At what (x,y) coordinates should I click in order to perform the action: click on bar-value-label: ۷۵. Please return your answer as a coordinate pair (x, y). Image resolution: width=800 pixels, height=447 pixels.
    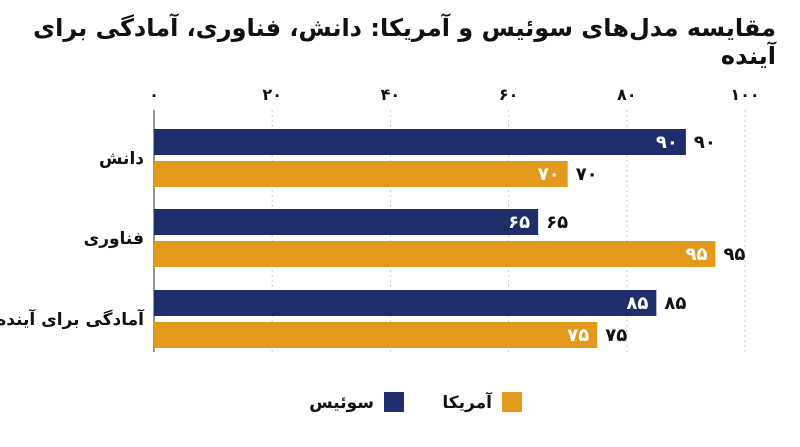
    Looking at the image, I should click on (616, 335).